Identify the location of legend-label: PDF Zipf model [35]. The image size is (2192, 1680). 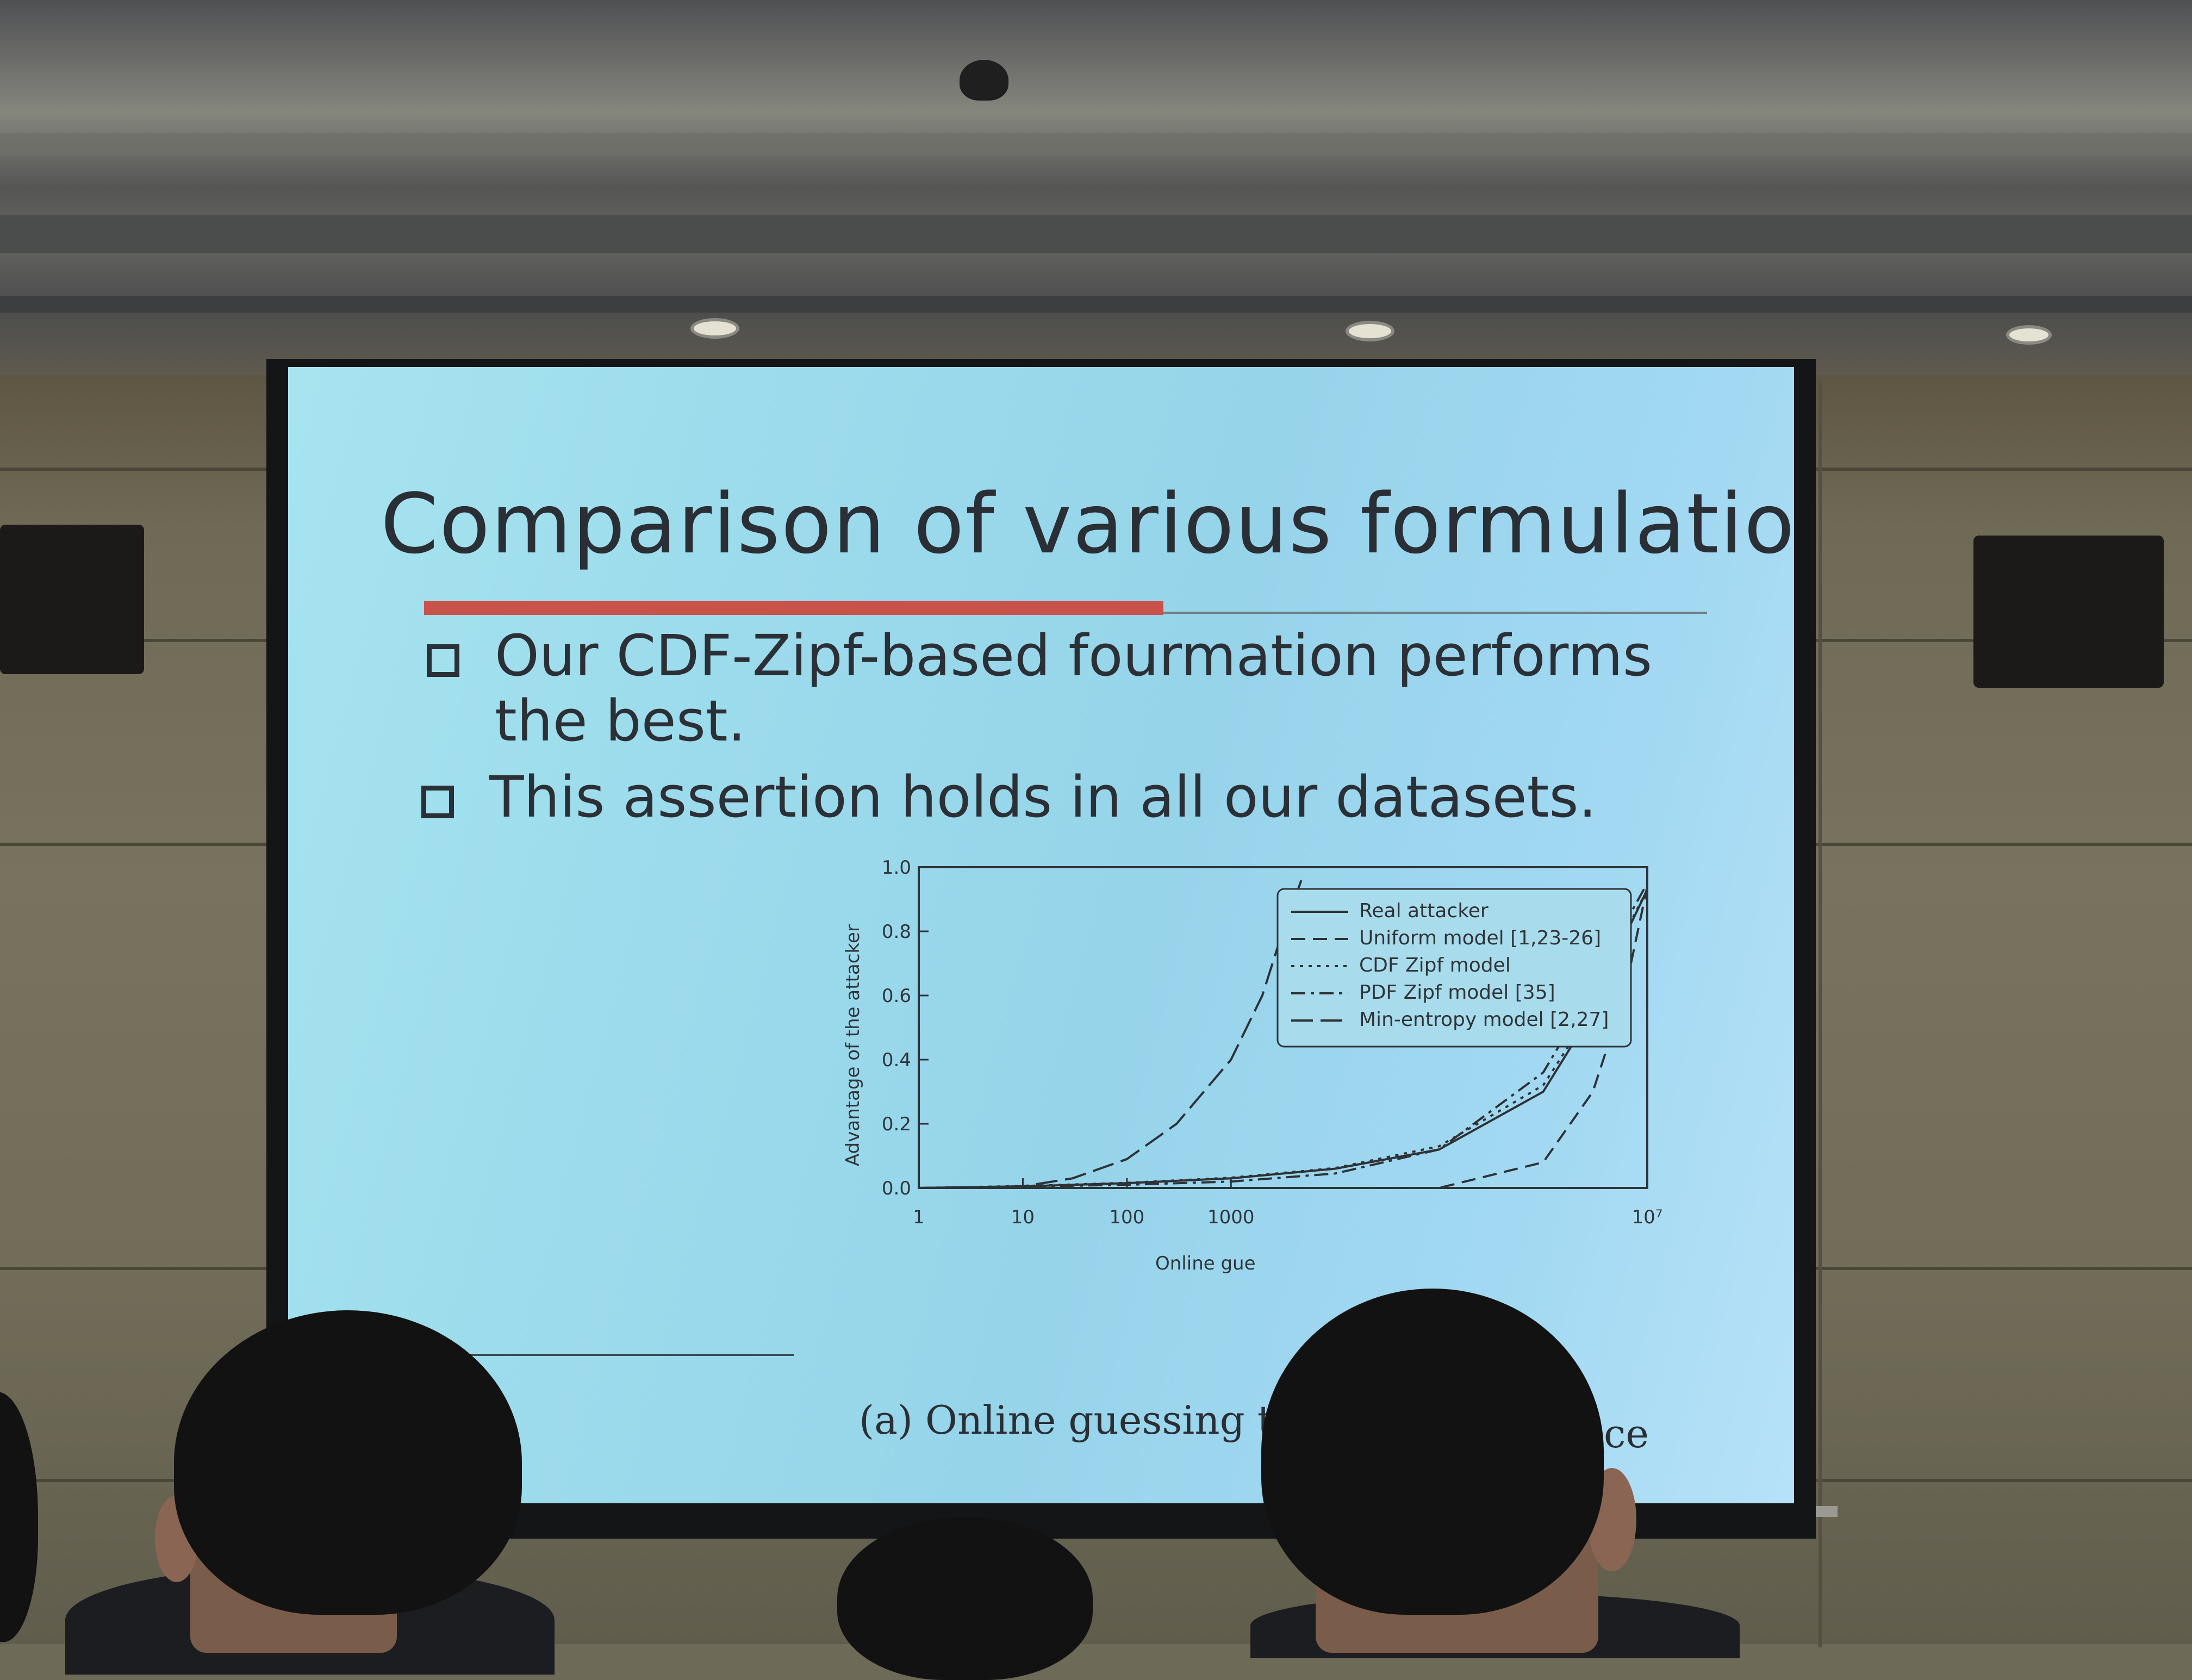
(1457, 992).